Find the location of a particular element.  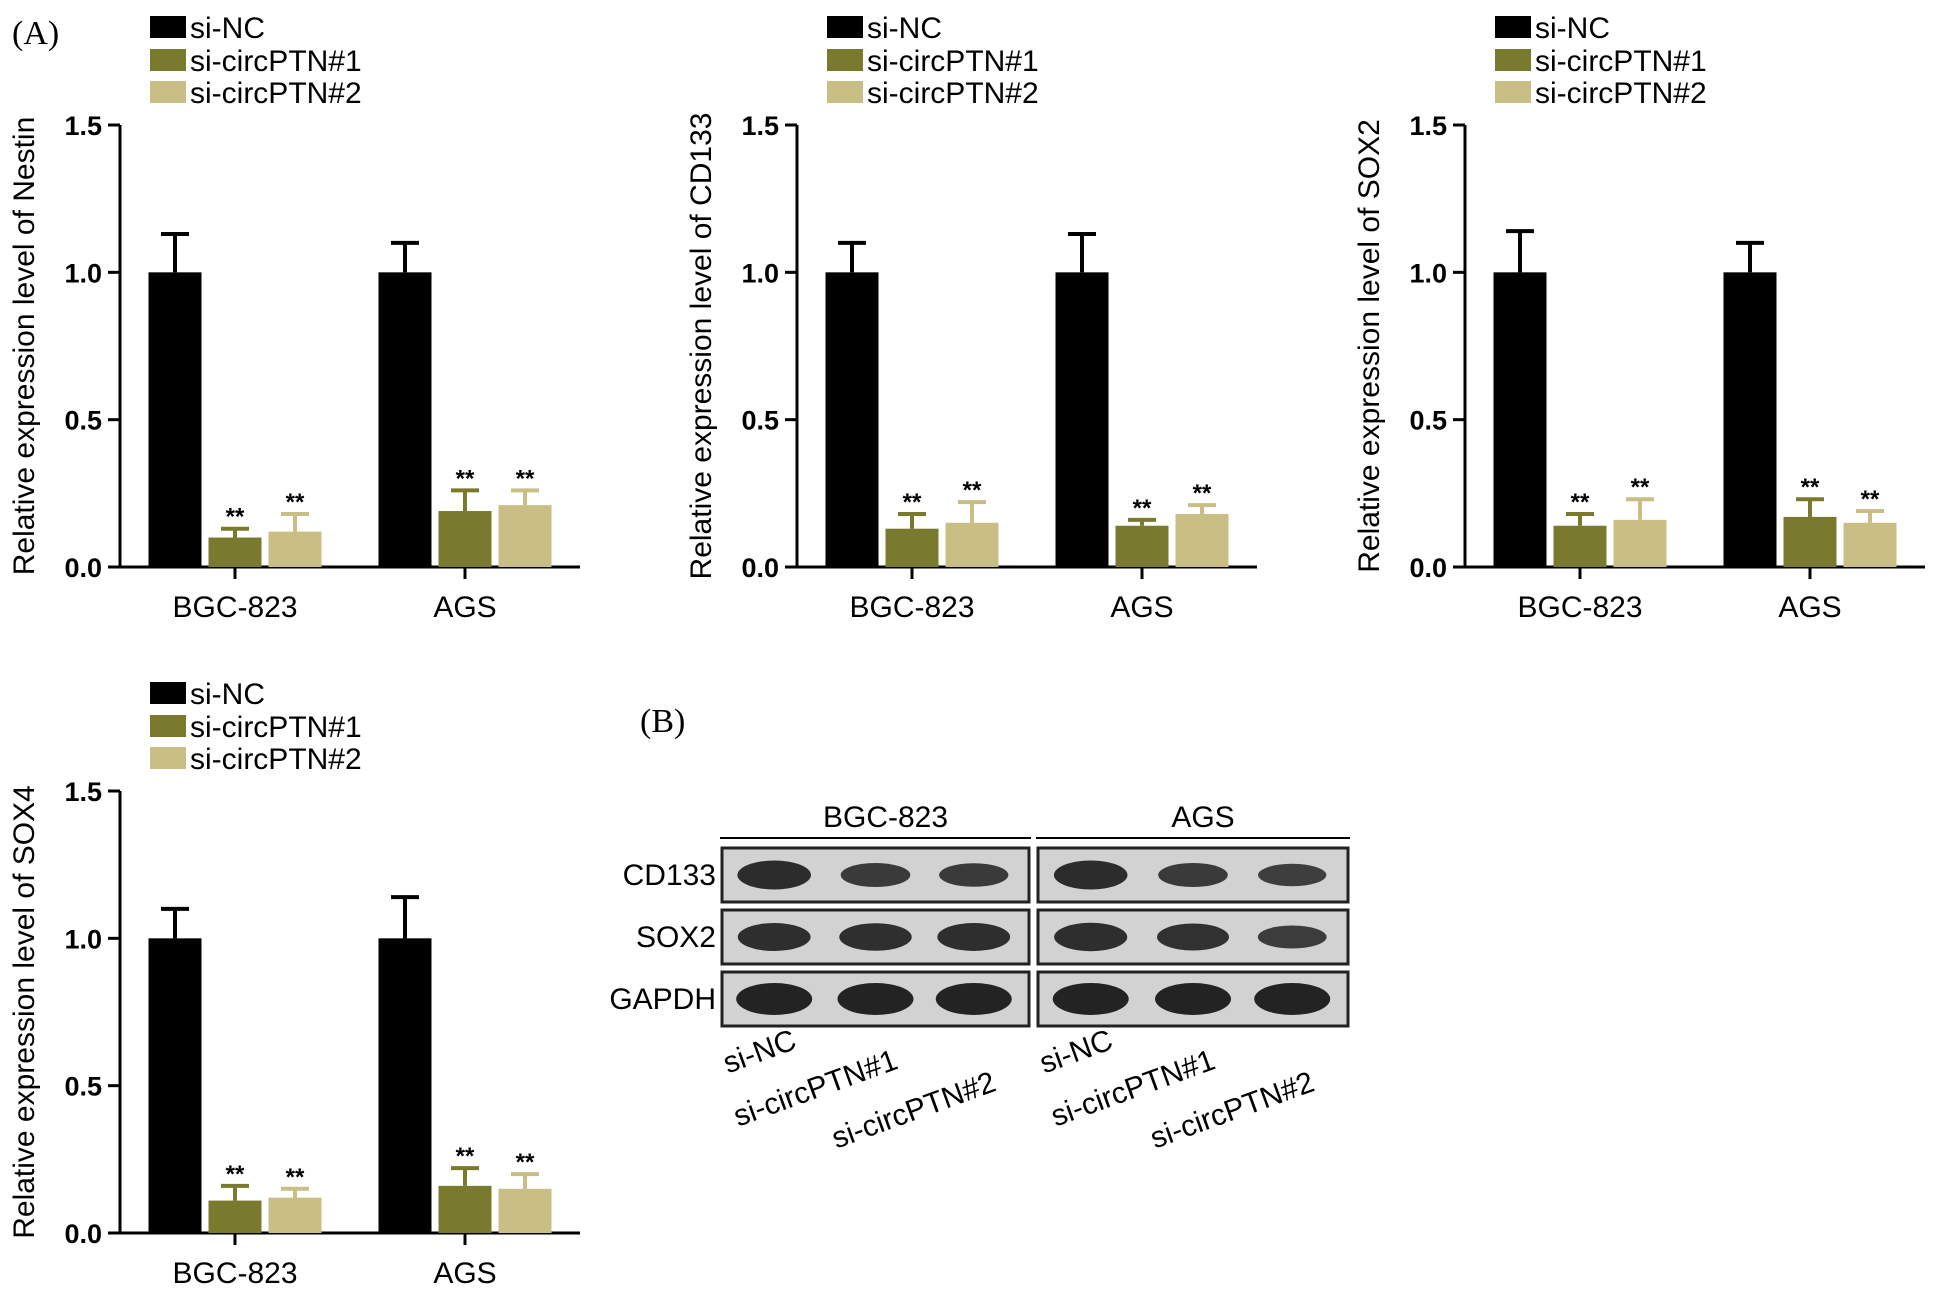

blot-row-label: GAPDH is located at coordinates (662, 999).